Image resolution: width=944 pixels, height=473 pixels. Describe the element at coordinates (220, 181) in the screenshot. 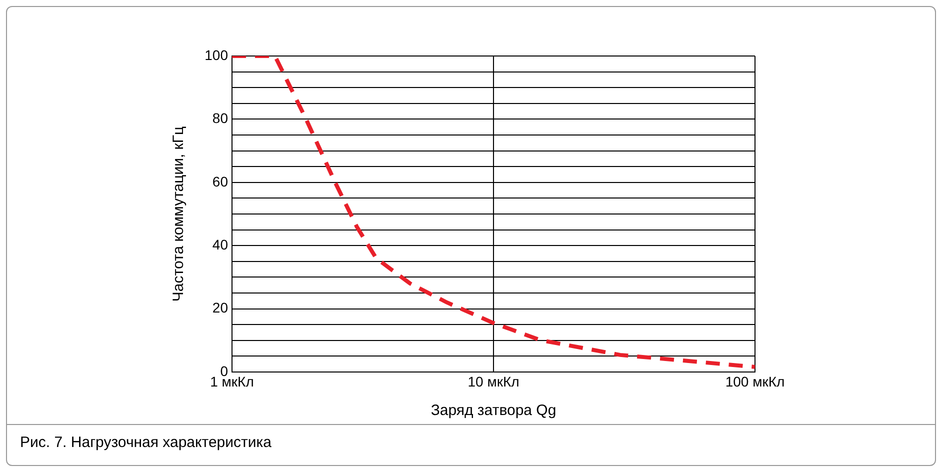

I see `y-tick-label: 60` at that location.